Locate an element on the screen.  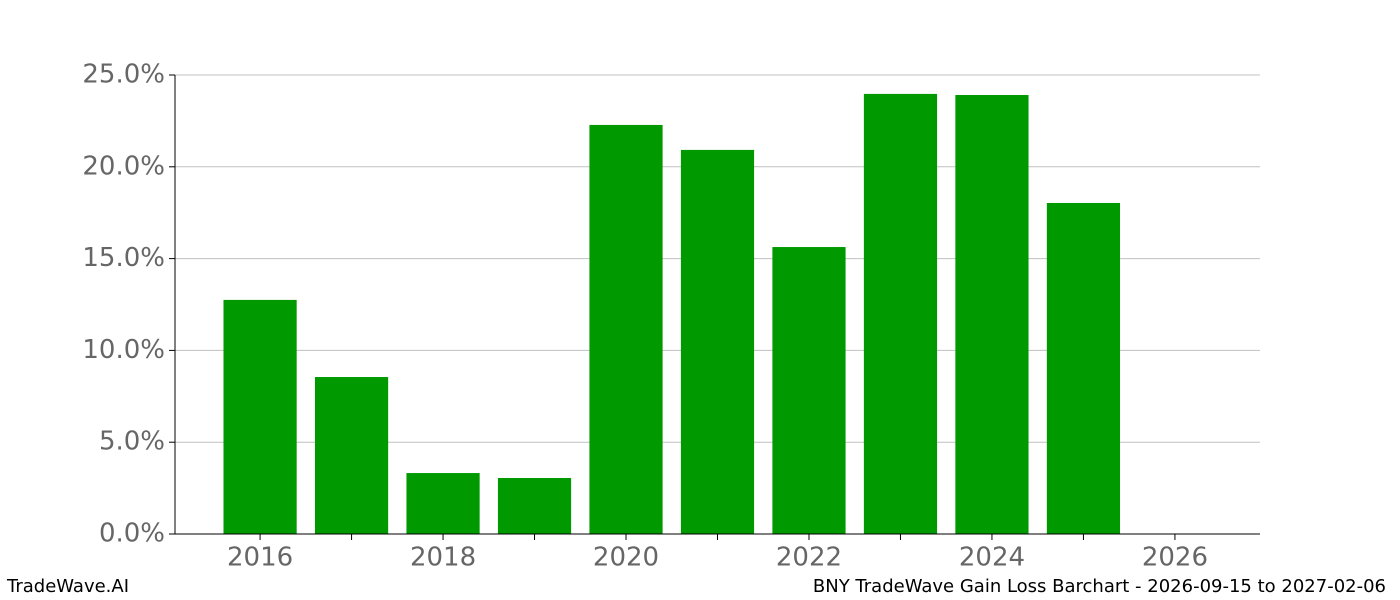
x-tick-label: 2026 is located at coordinates (1175, 558).